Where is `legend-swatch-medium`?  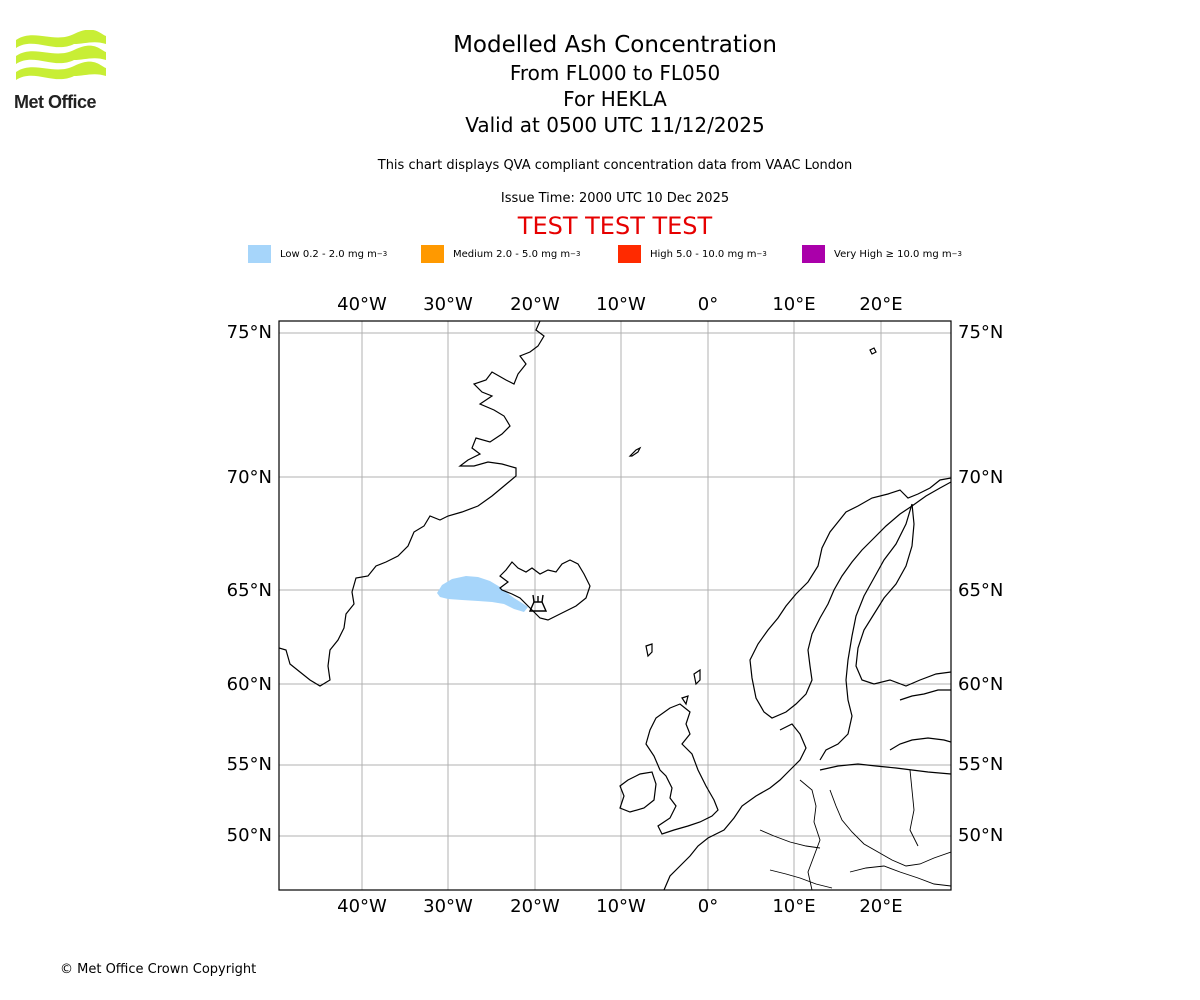
legend-swatch-medium is located at coordinates (432, 254).